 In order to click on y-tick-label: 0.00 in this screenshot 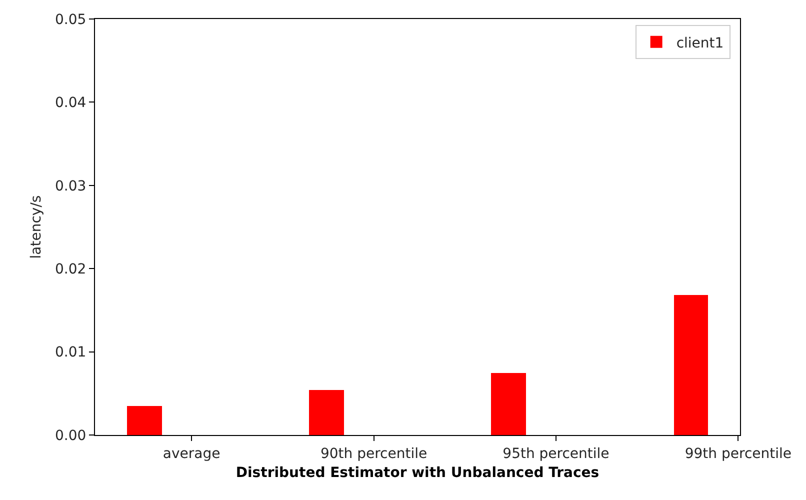, I will do `click(70, 436)`.